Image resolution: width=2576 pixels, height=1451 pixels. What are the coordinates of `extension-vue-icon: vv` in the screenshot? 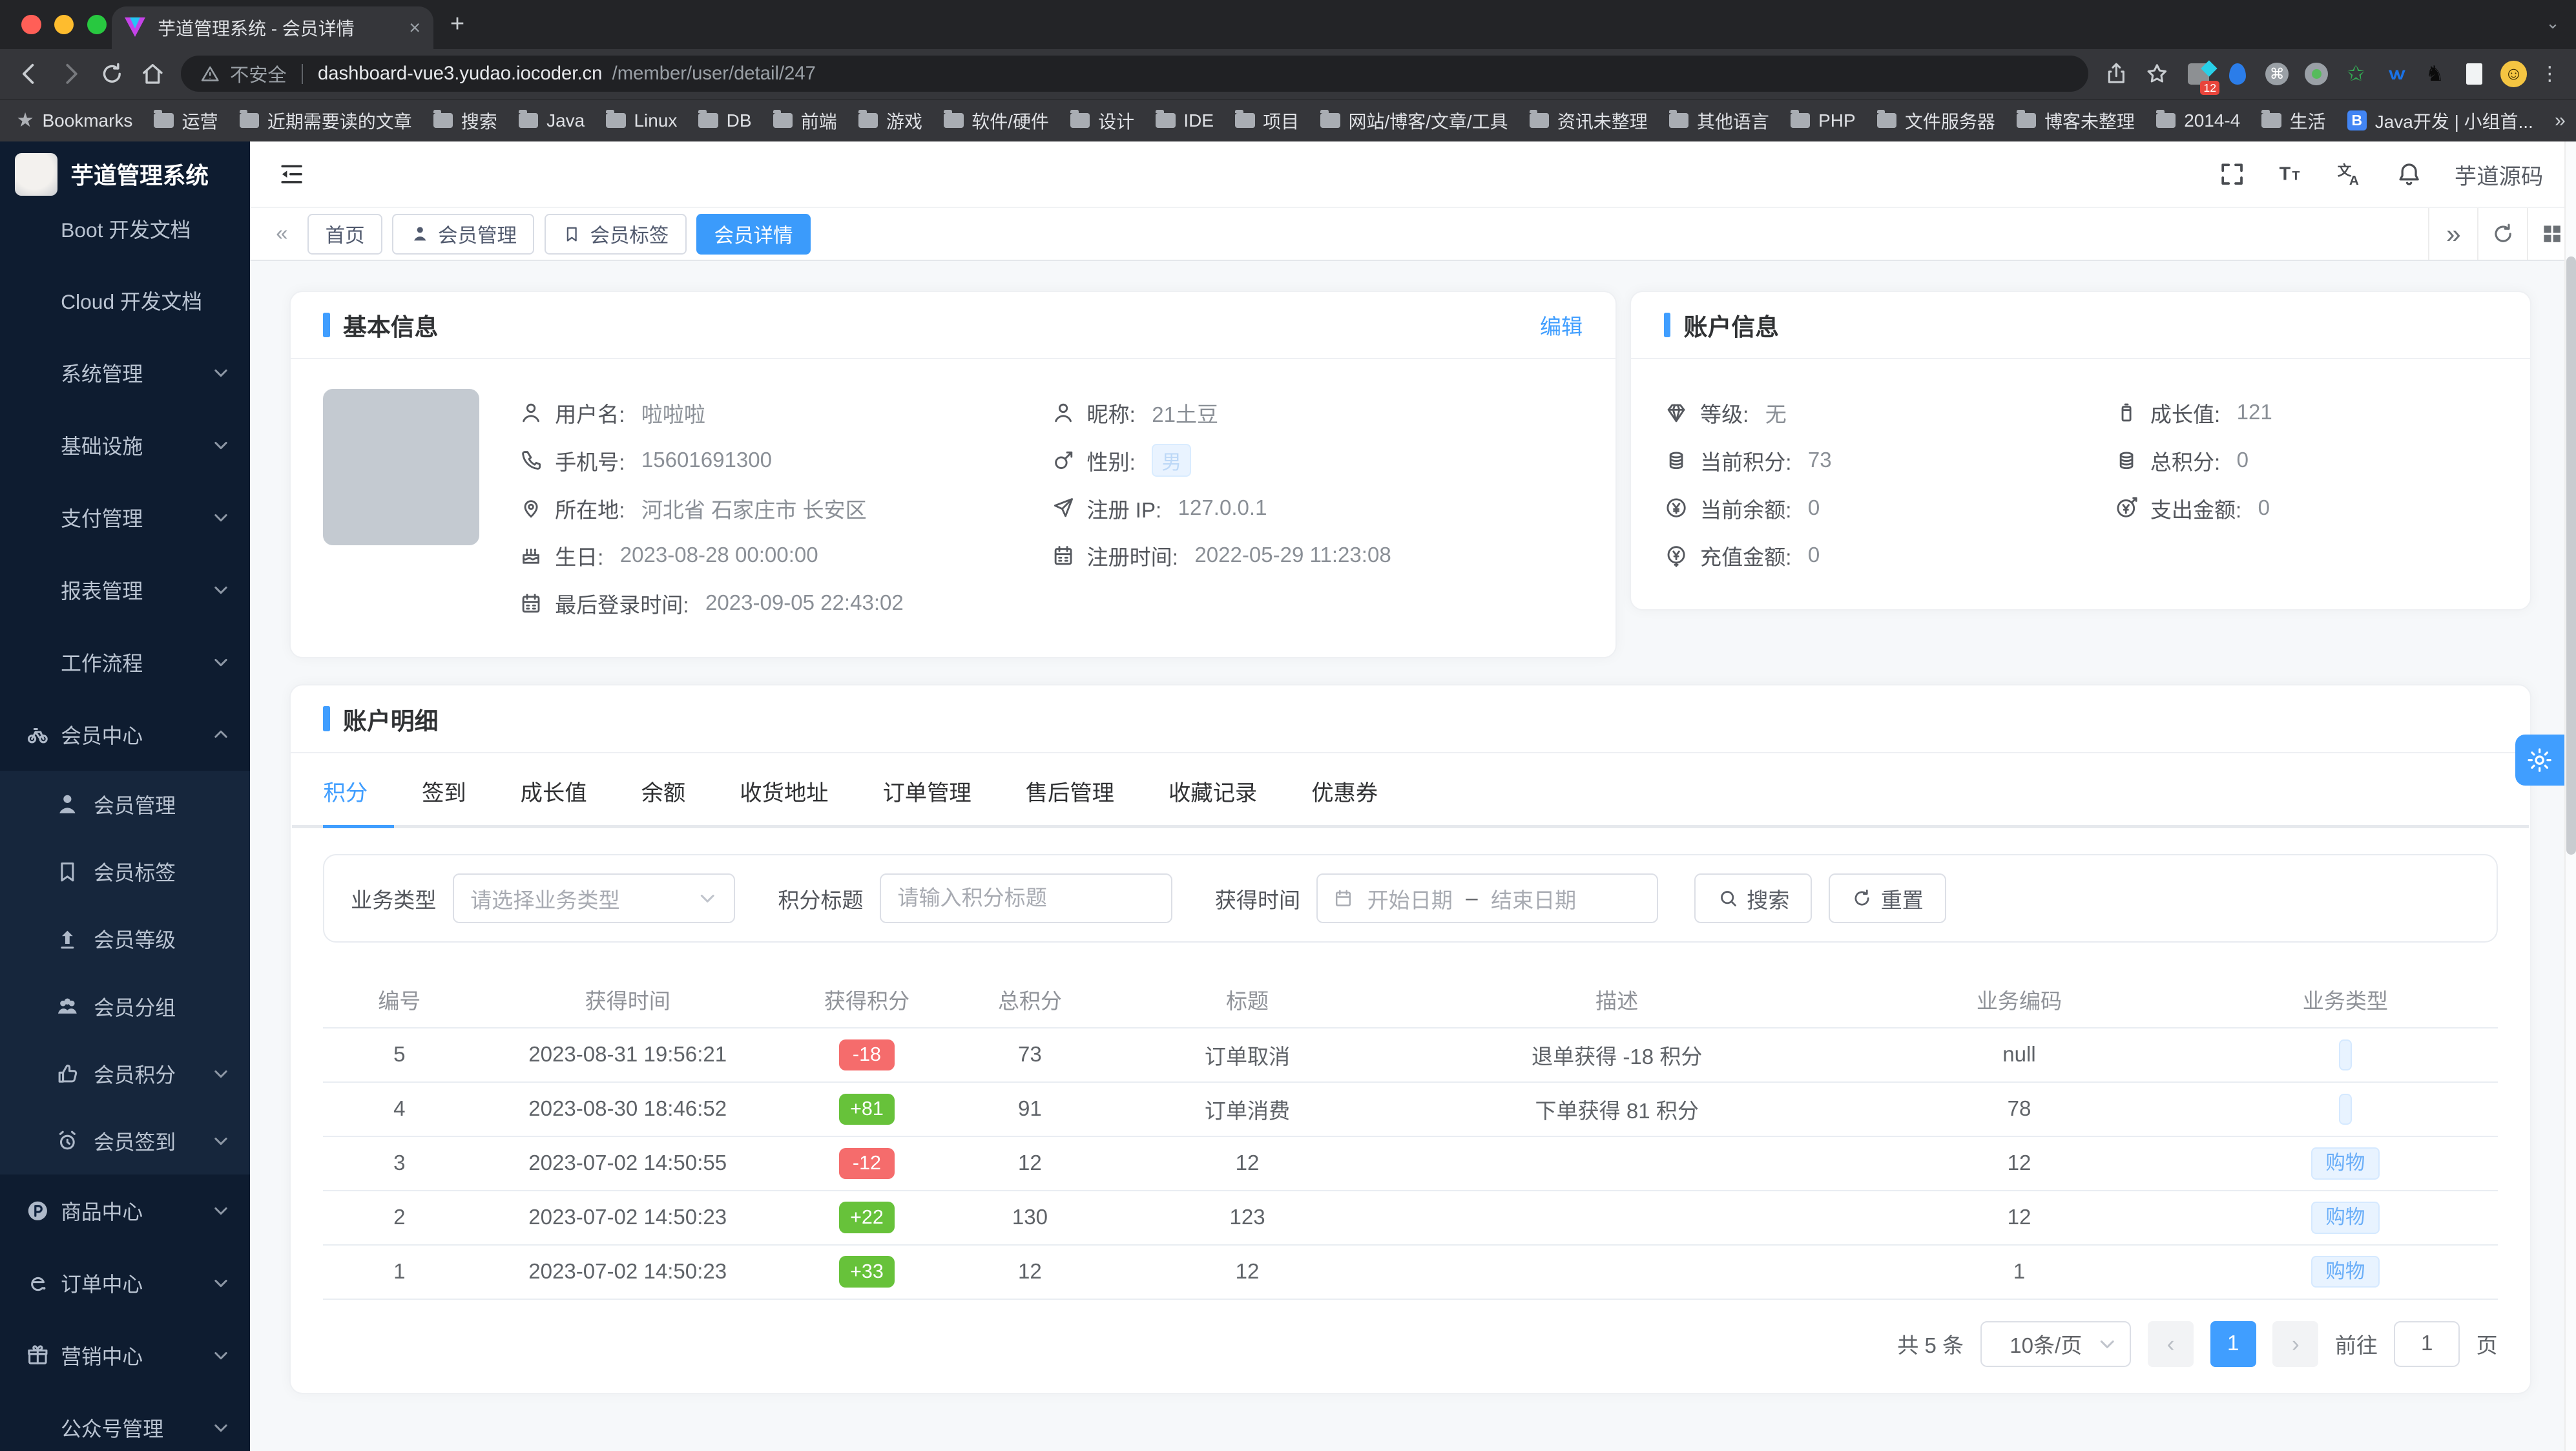 It's located at (2396, 73).